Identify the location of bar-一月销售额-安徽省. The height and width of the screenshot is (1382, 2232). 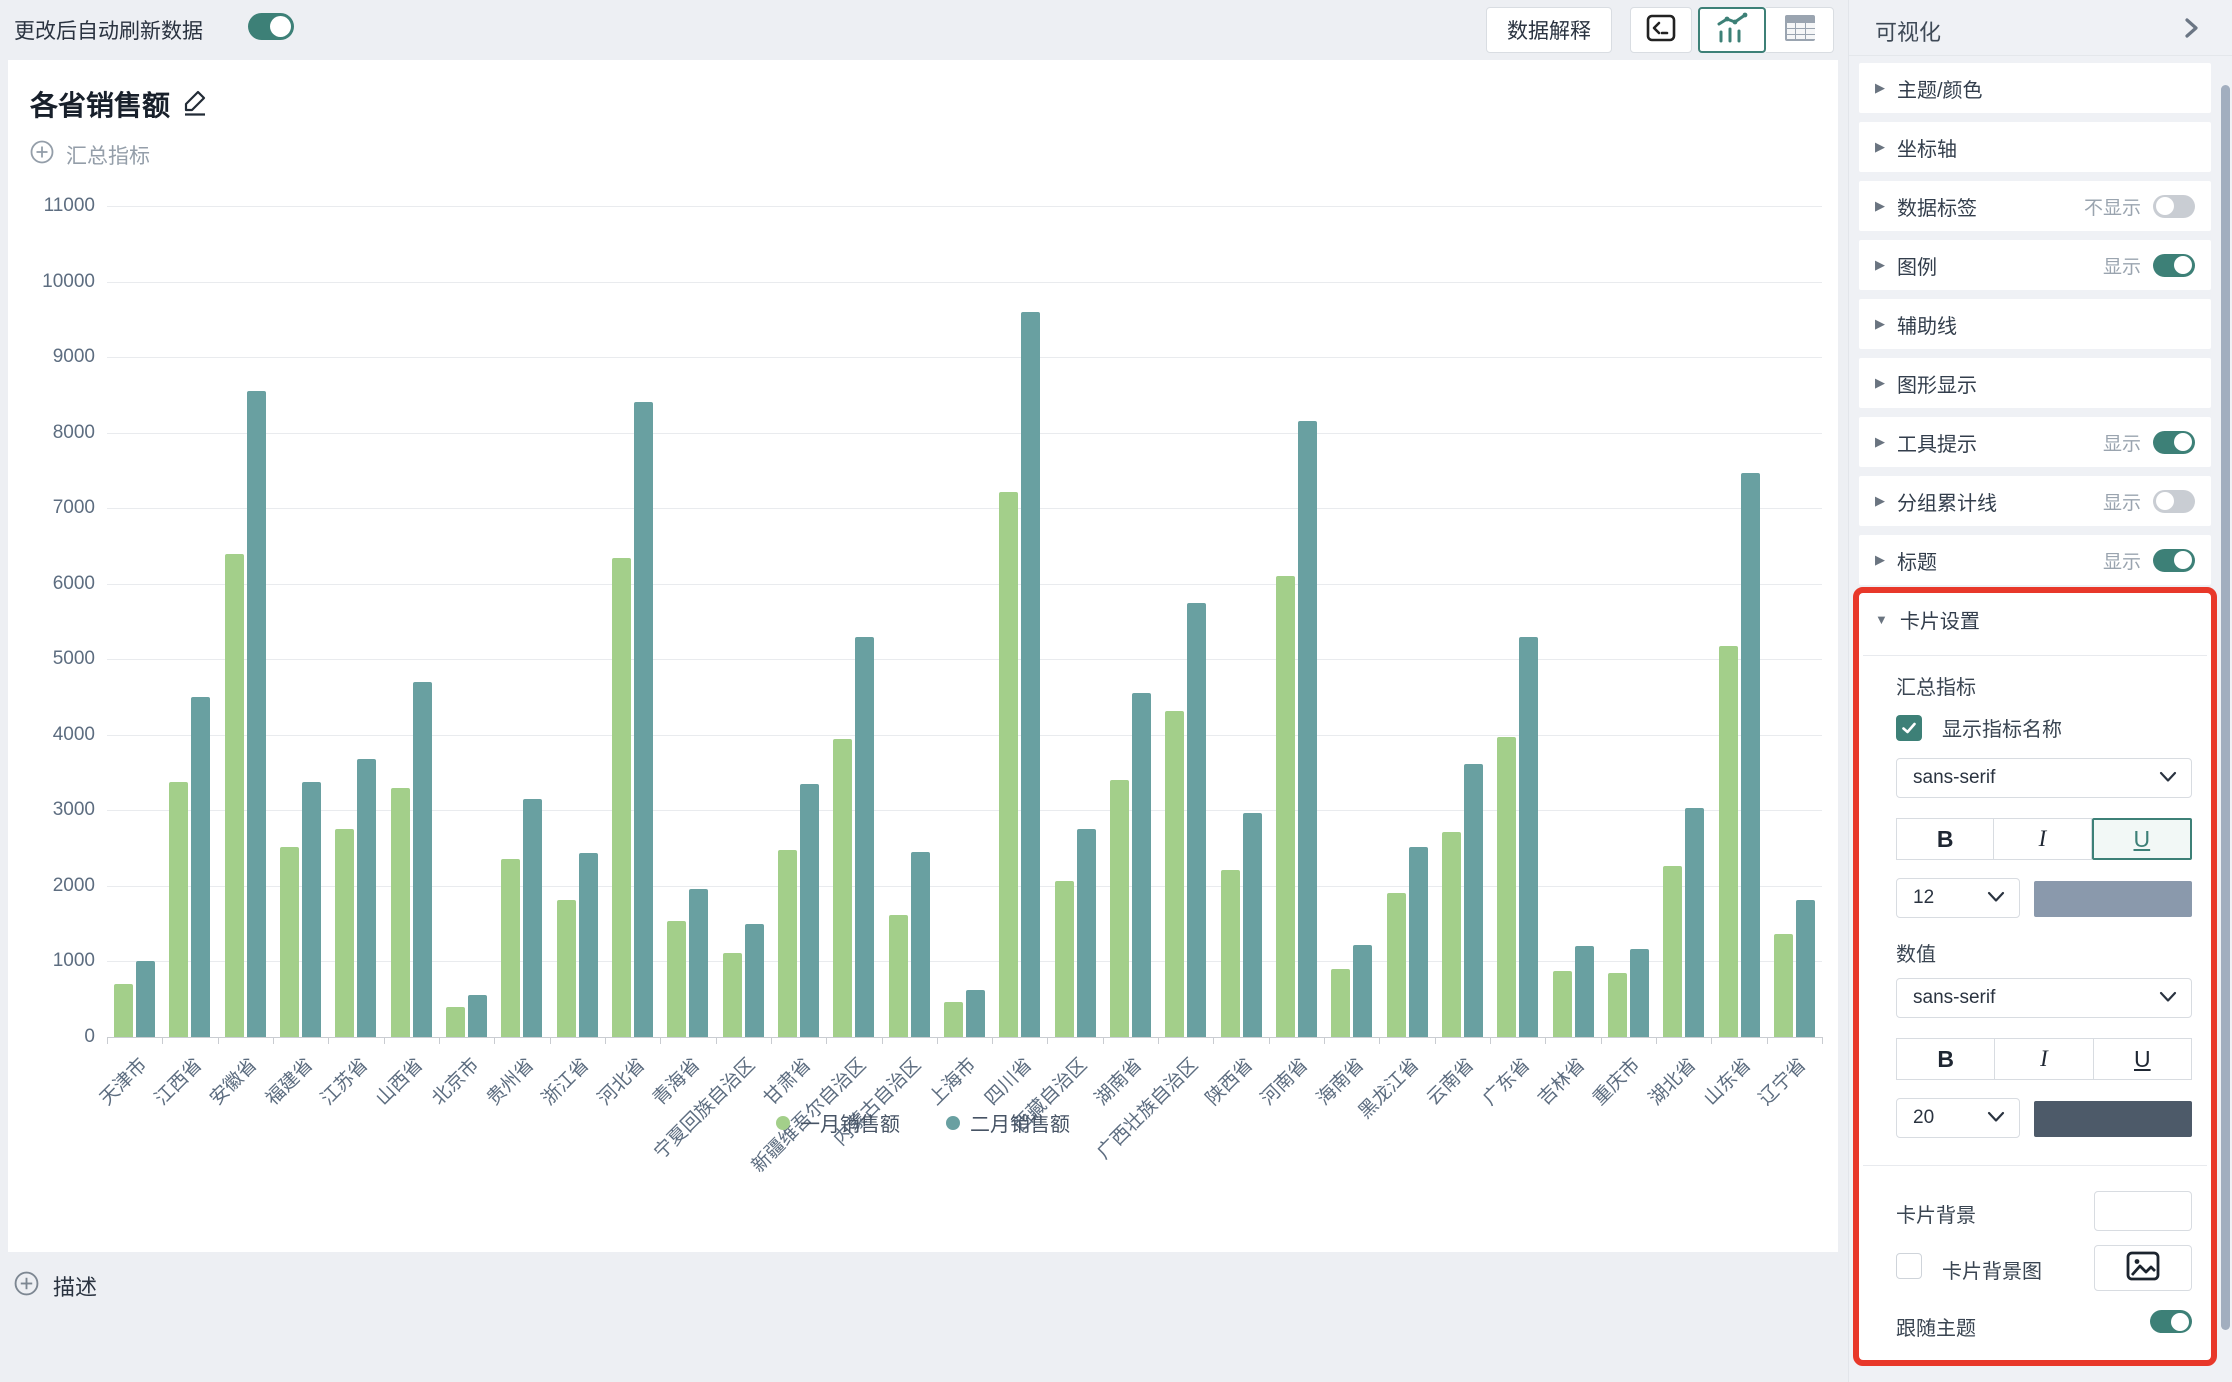
(234, 795).